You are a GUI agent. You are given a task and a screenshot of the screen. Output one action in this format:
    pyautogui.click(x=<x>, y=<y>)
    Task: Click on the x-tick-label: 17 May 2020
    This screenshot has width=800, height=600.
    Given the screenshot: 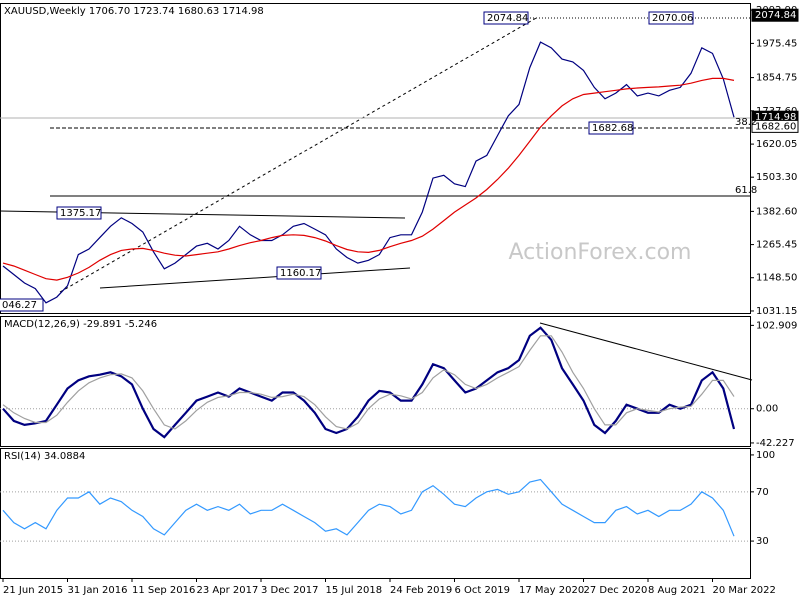 What is the action you would take?
    pyautogui.click(x=551, y=590)
    